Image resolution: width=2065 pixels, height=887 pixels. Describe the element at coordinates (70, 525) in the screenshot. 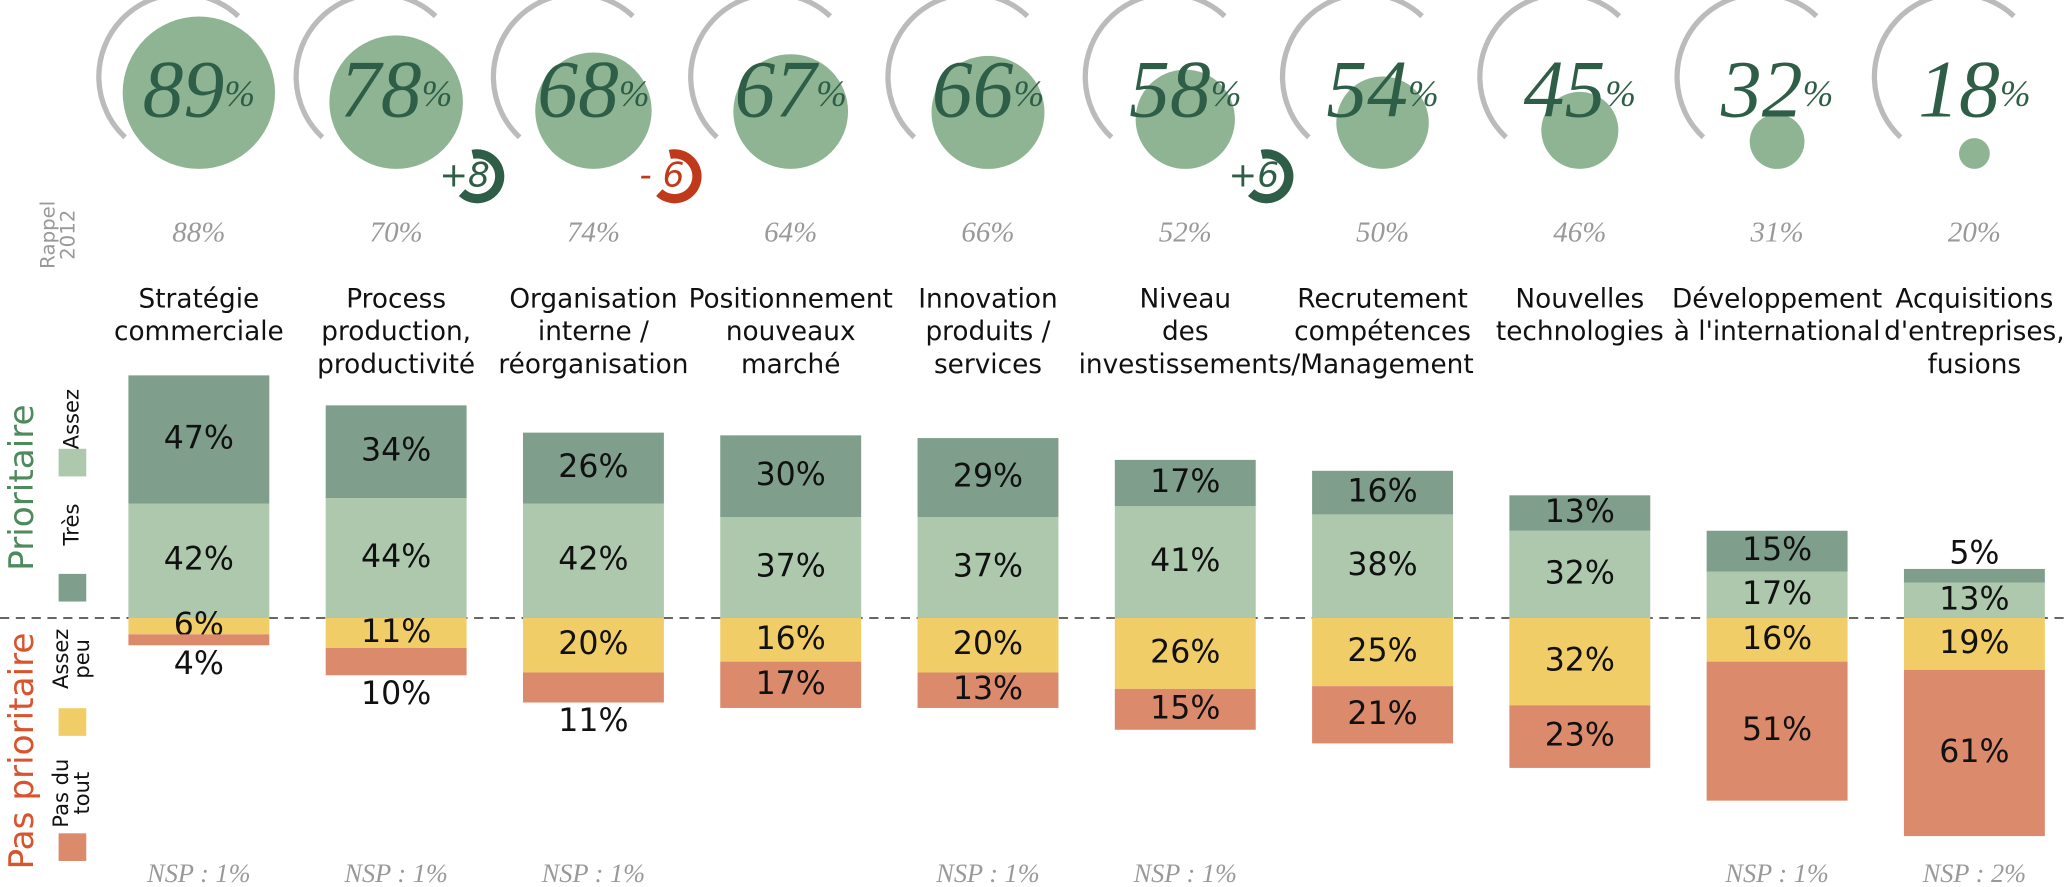

I see `legend-label: Très` at that location.